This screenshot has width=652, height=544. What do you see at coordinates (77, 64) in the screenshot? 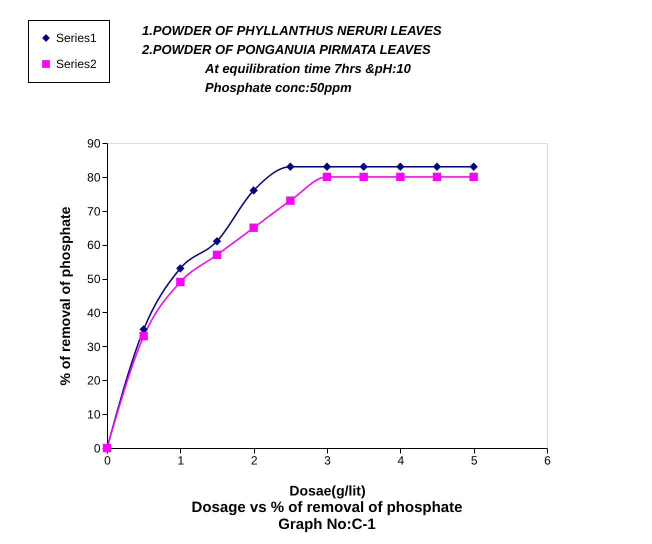
I see `legend-label: Series2` at bounding box center [77, 64].